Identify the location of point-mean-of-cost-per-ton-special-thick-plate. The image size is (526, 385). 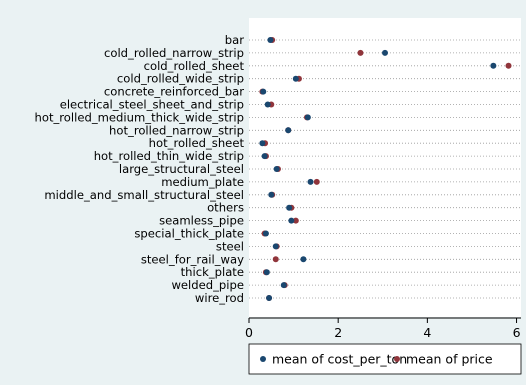
(265, 233).